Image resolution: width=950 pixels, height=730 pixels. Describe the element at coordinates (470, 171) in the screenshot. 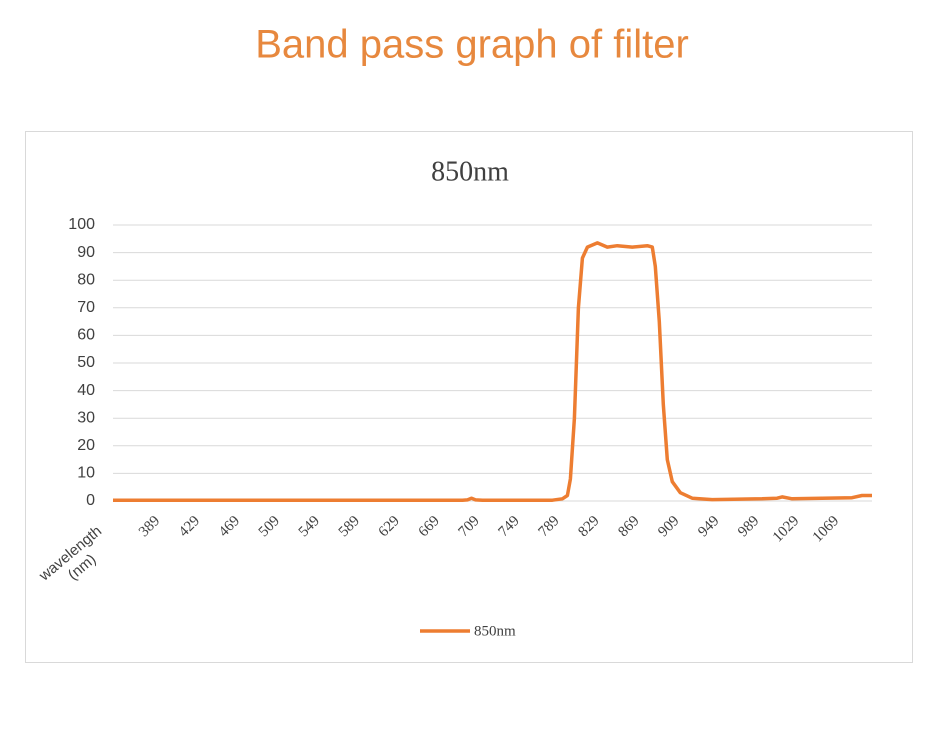

I see `chart-title: 850nm` at that location.